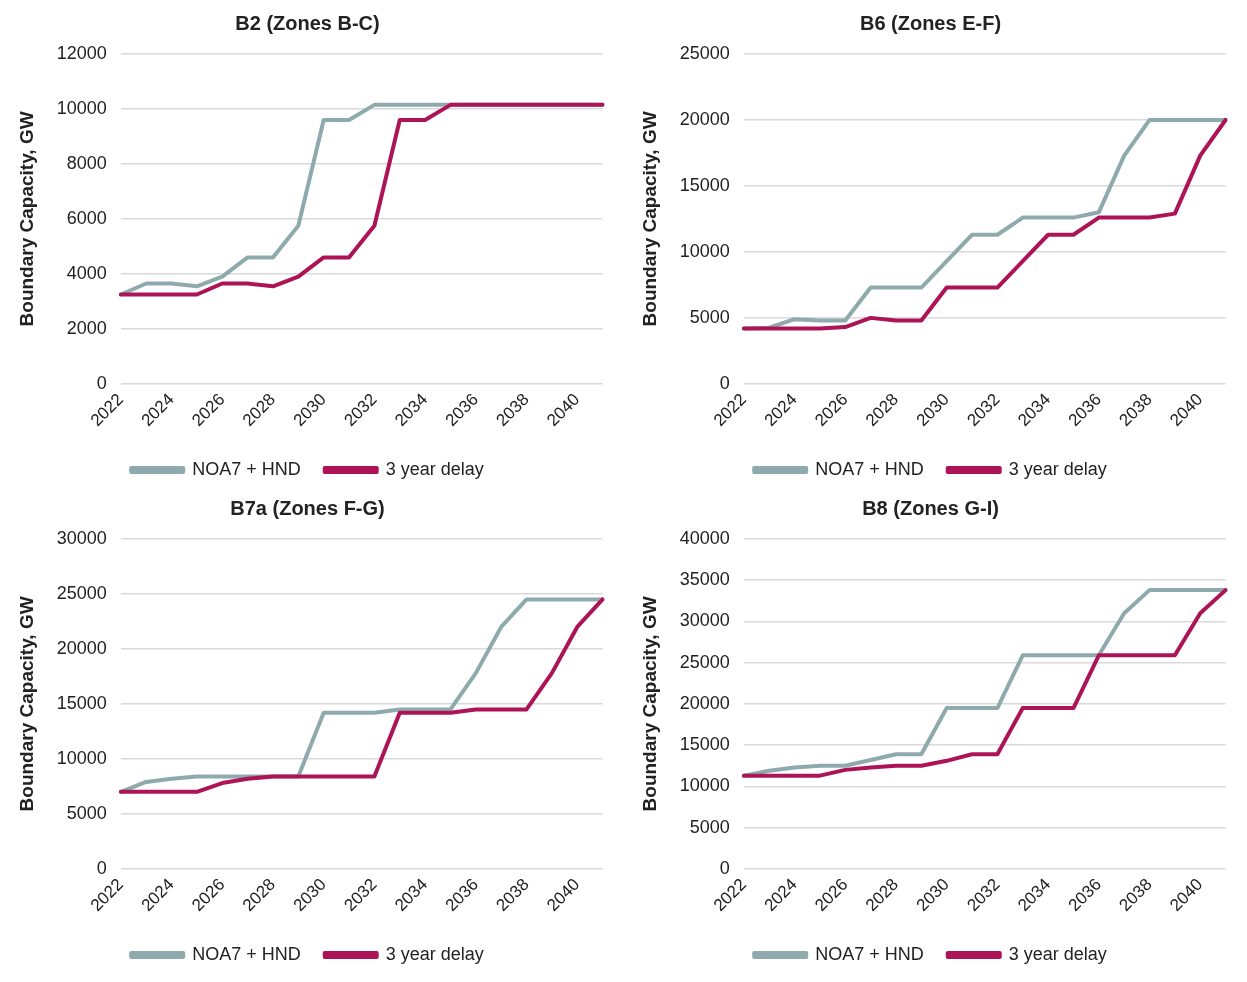 This screenshot has width=1247, height=982. What do you see at coordinates (86, 272) in the screenshot?
I see `y-tick-label: 4000` at bounding box center [86, 272].